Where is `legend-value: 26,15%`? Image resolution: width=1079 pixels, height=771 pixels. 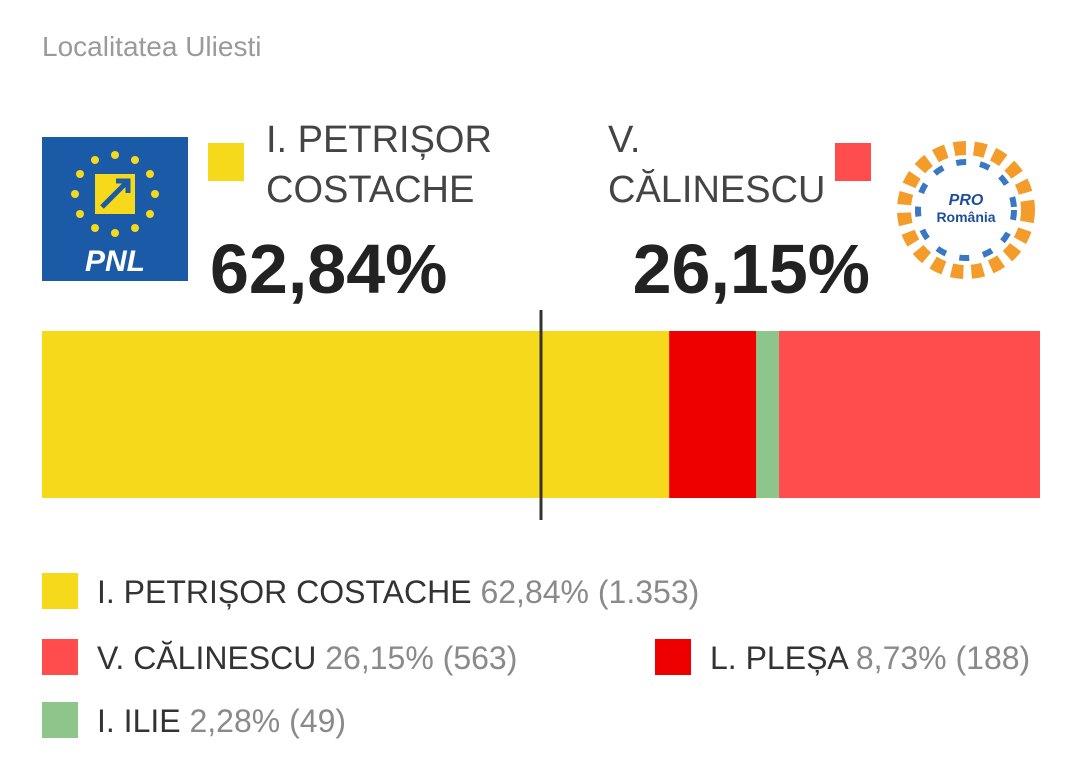 legend-value: 26,15% is located at coordinates (379, 658).